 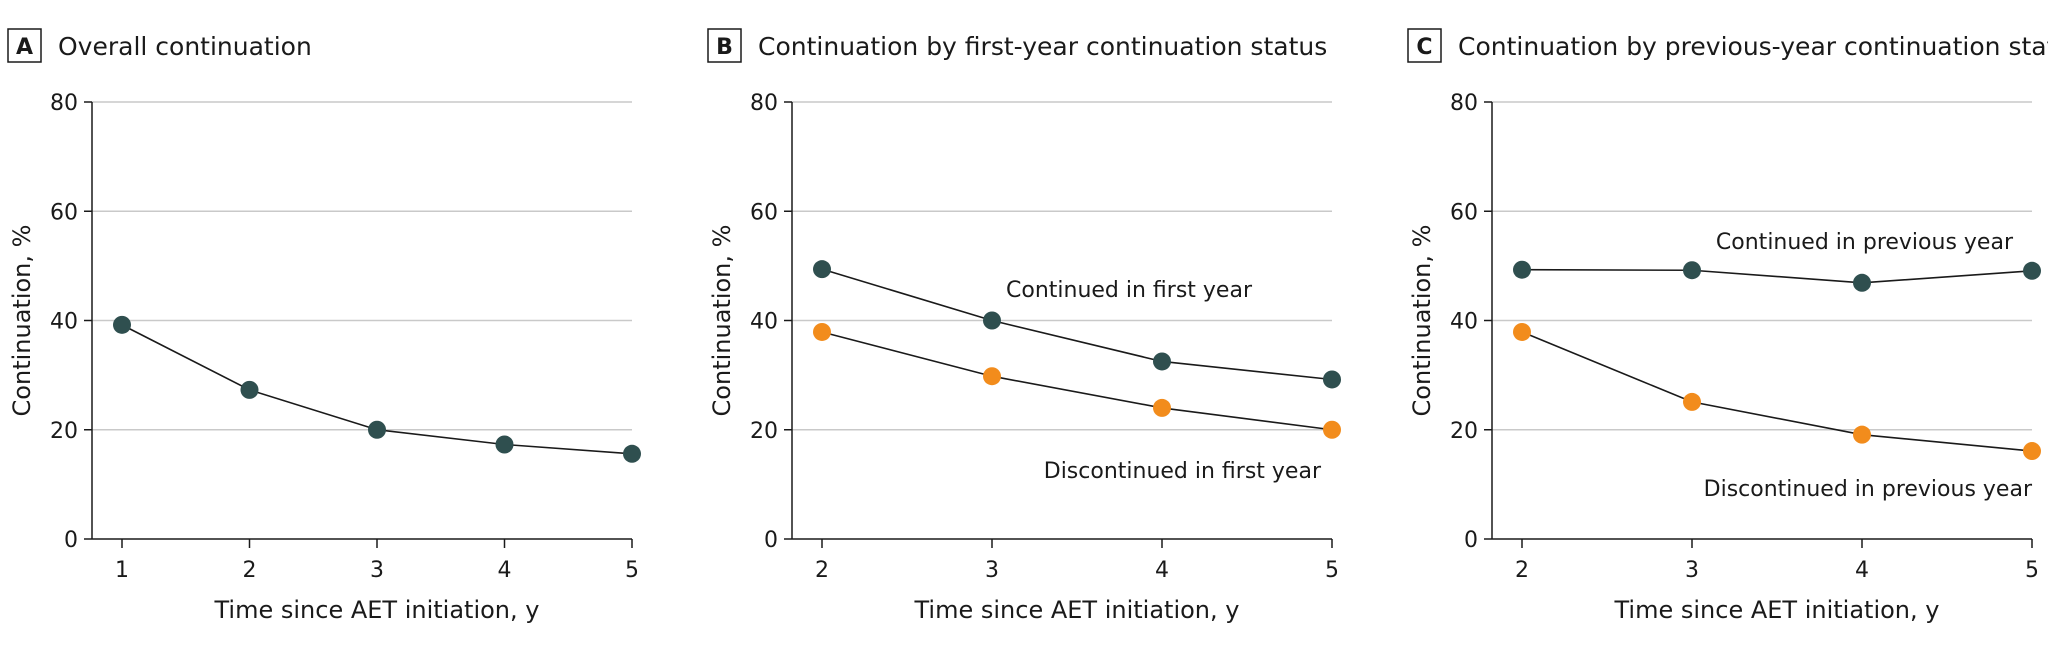 I want to click on series-label: Continued in previous year, so click(x=1865, y=242).